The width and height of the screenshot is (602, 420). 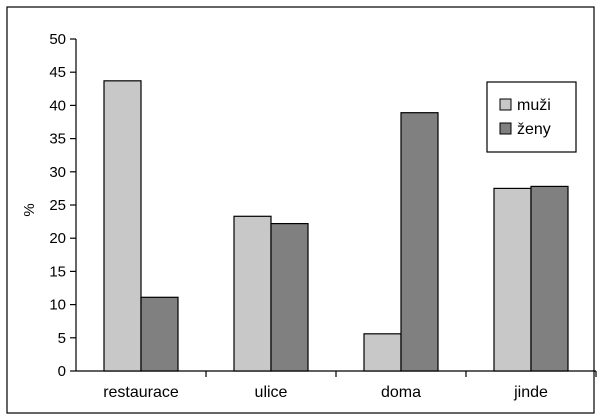 I want to click on legend: muži ženy, so click(x=531, y=117).